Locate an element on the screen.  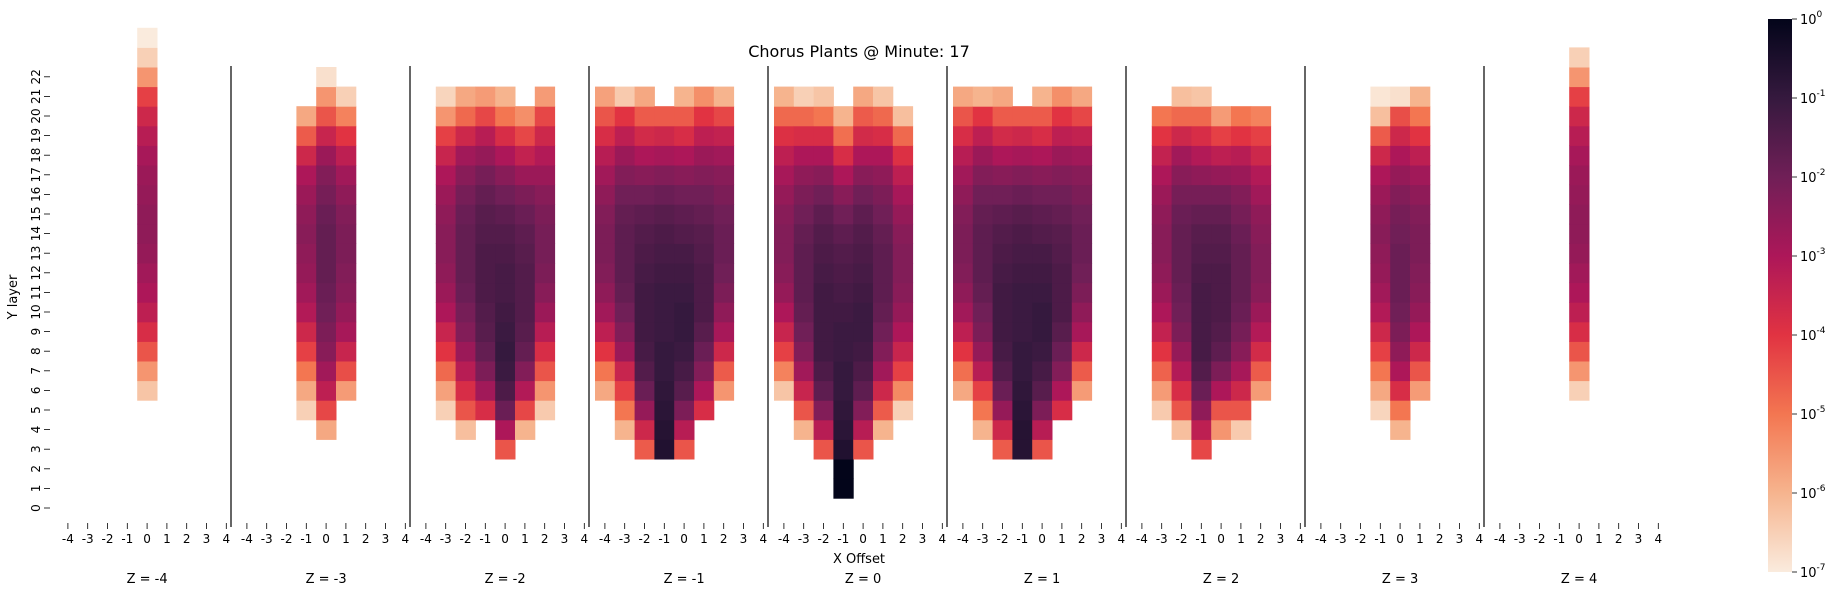
x-tick-label: 2 is located at coordinates (724, 539).